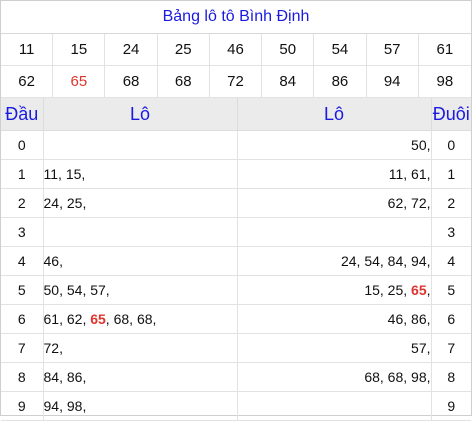  I want to click on duoi-cell: 2, so click(451, 203).